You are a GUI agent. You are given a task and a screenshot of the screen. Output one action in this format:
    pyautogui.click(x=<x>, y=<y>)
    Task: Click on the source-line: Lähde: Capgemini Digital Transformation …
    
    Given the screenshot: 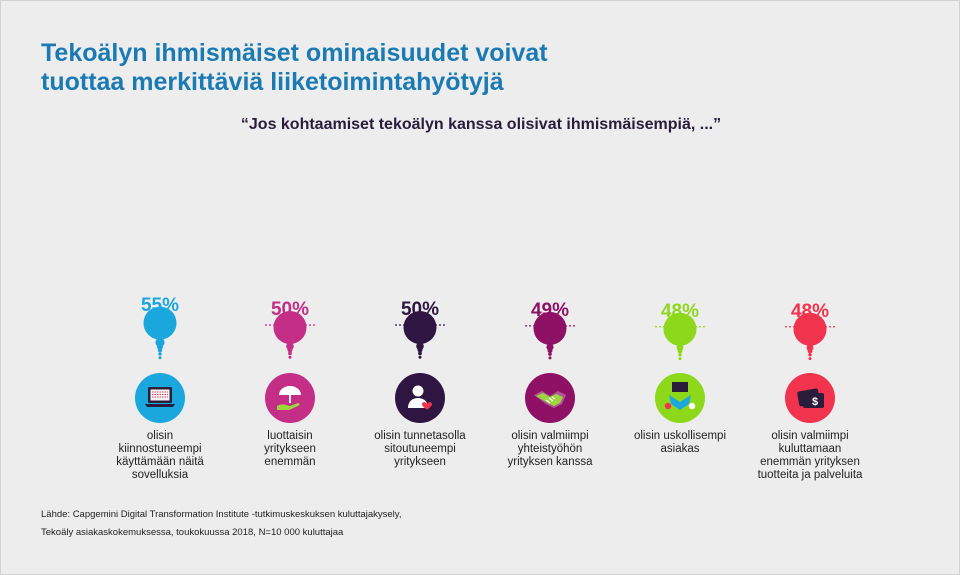 What is the action you would take?
    pyautogui.click(x=221, y=514)
    